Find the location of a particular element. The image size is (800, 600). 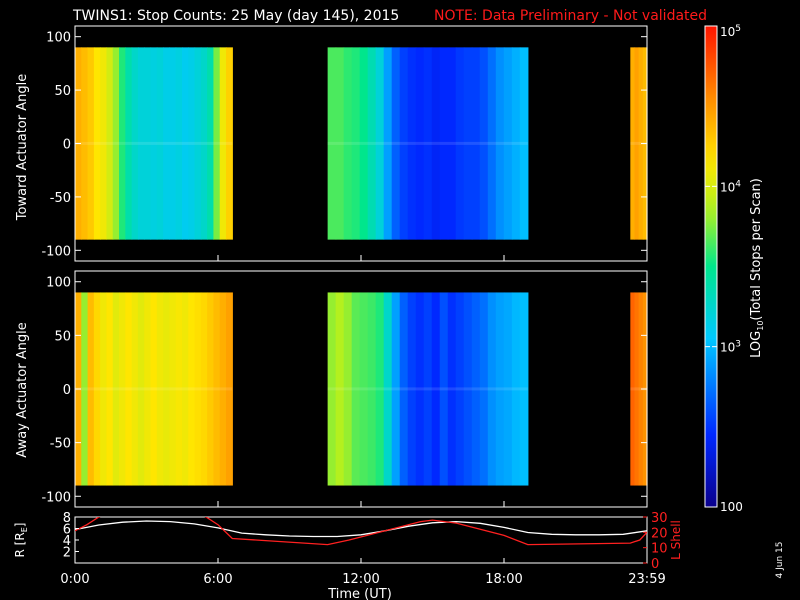

y-tick-label: -50 is located at coordinates (60, 444).